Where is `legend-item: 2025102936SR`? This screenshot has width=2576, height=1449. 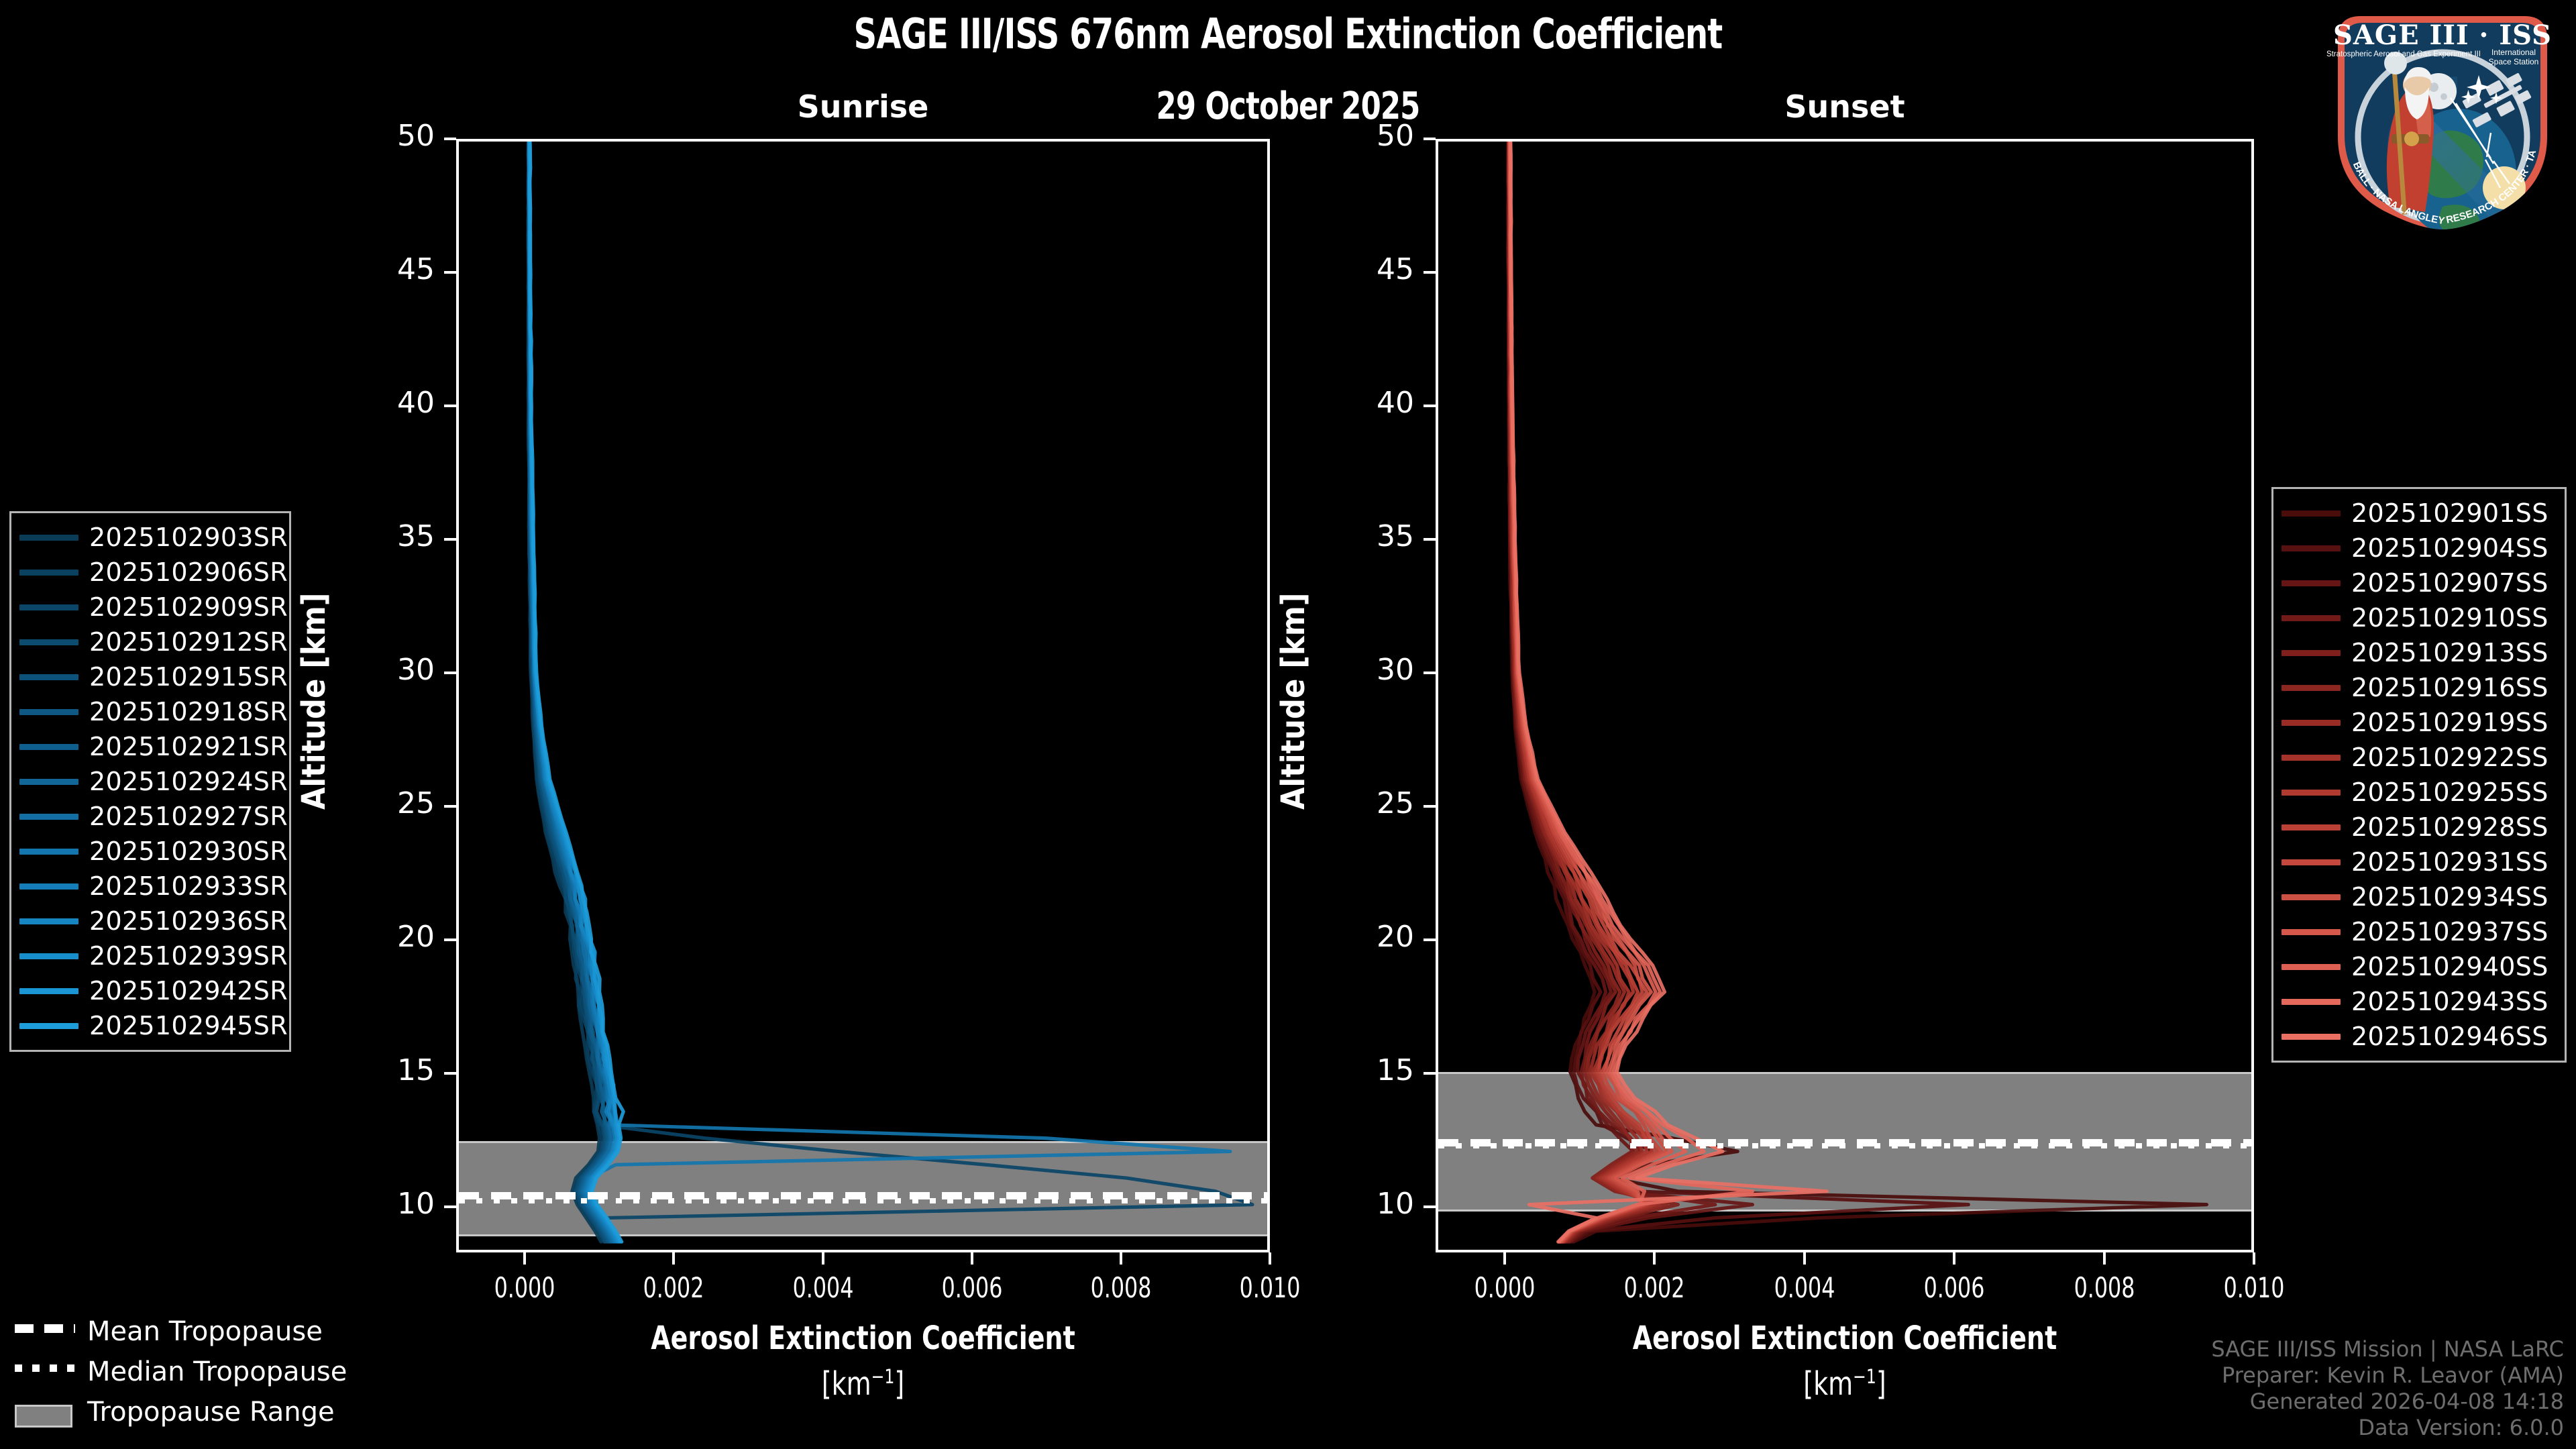 legend-item: 2025102936SR is located at coordinates (153, 921).